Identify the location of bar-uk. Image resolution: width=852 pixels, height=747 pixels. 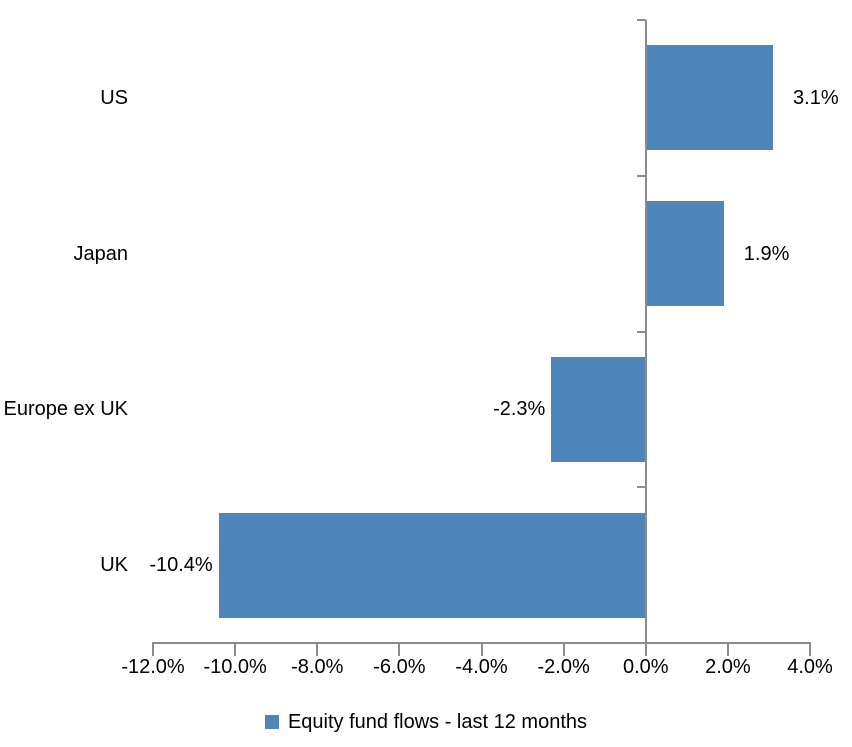
(432, 565).